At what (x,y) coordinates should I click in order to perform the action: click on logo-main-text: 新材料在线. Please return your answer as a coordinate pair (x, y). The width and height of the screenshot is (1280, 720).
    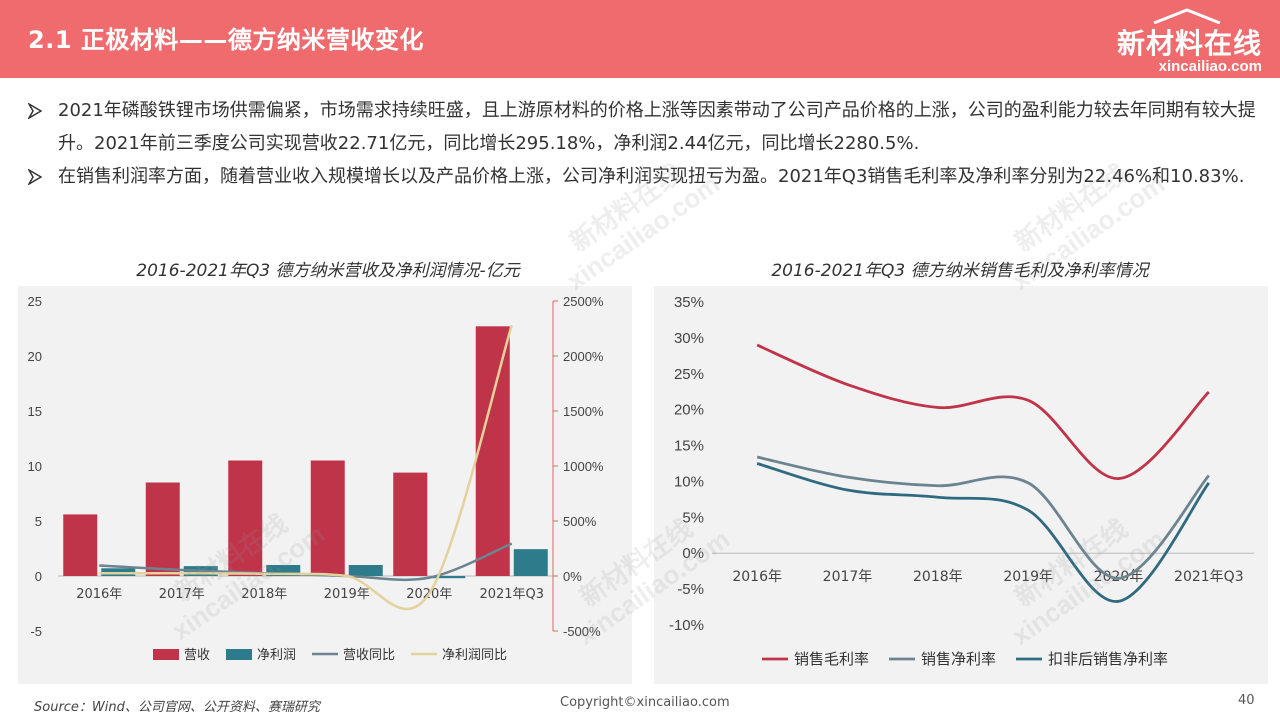
    Looking at the image, I should click on (1189, 43).